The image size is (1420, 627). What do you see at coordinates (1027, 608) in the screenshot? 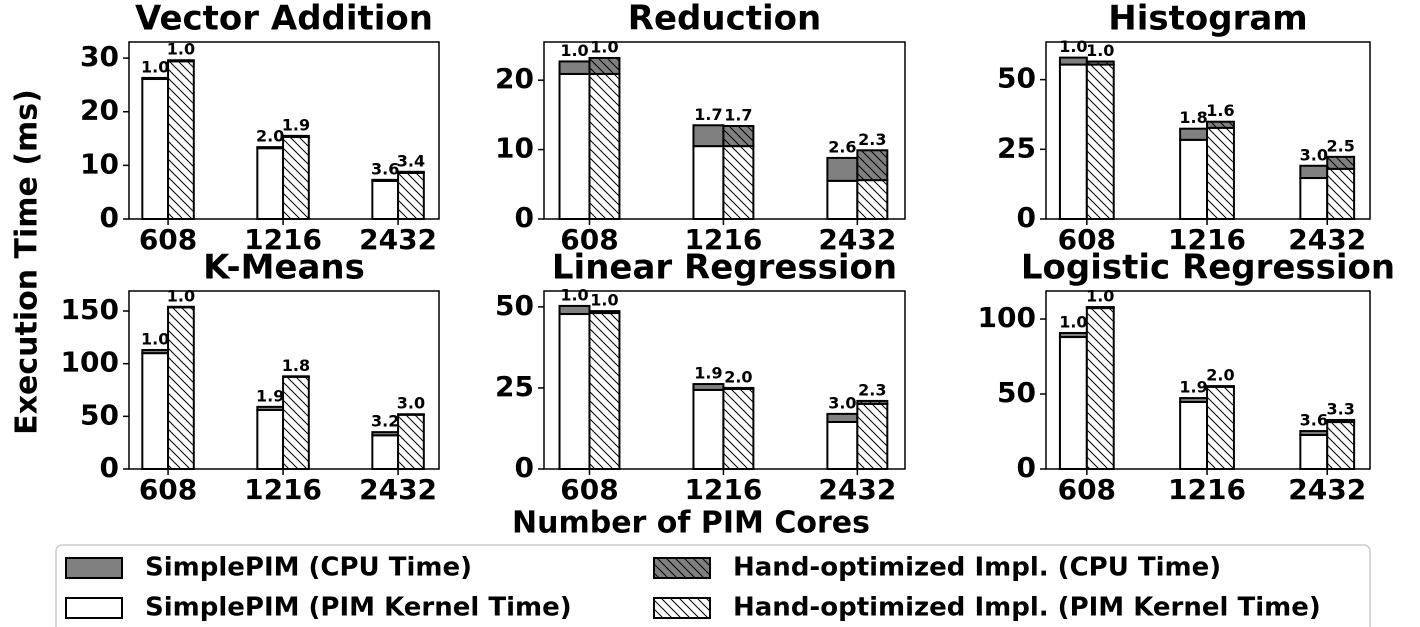
I see `legend-label: Hand-optimized Impl. (PIM Kernel Time)` at bounding box center [1027, 608].